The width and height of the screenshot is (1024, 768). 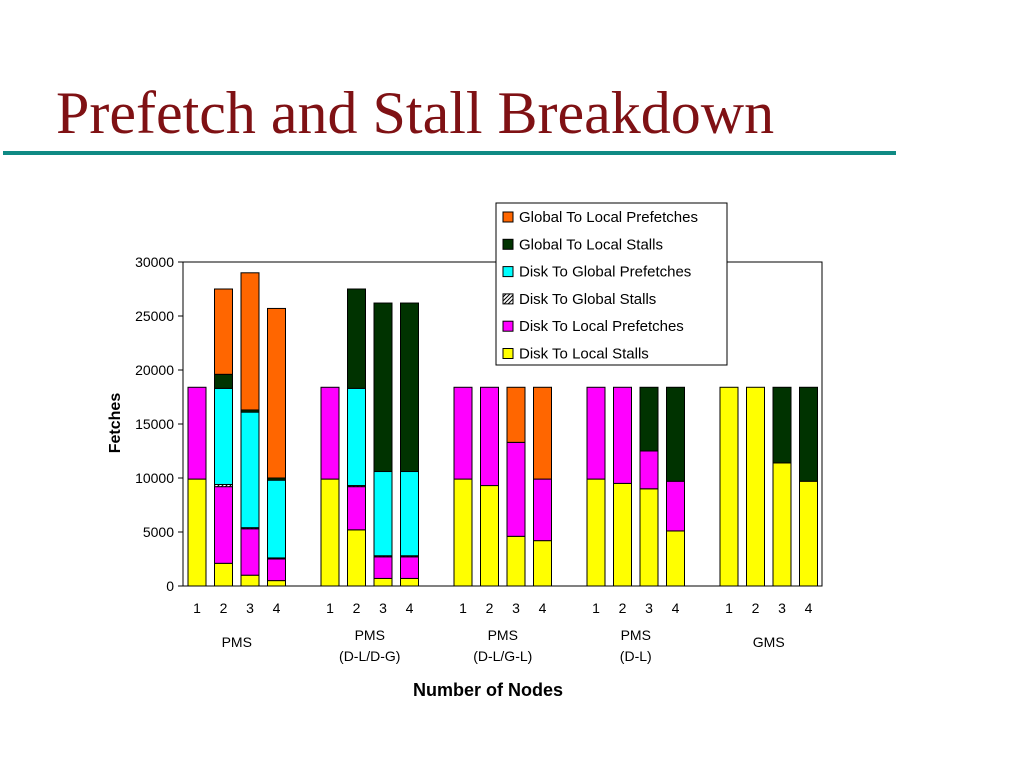 I want to click on y-tick-label: 30000, so click(x=154, y=262).